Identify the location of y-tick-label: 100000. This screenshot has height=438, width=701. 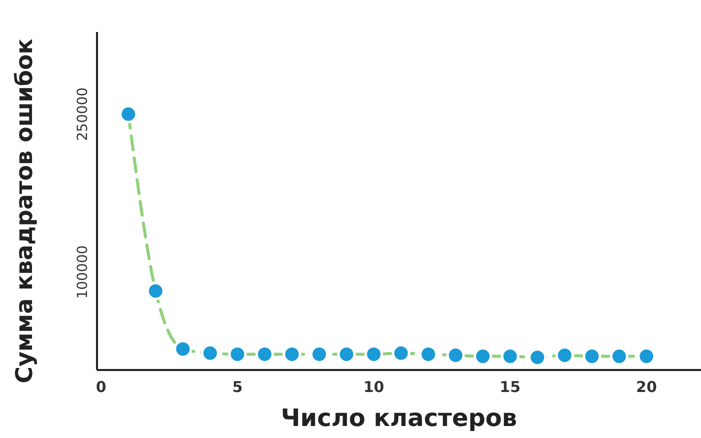
(83, 272).